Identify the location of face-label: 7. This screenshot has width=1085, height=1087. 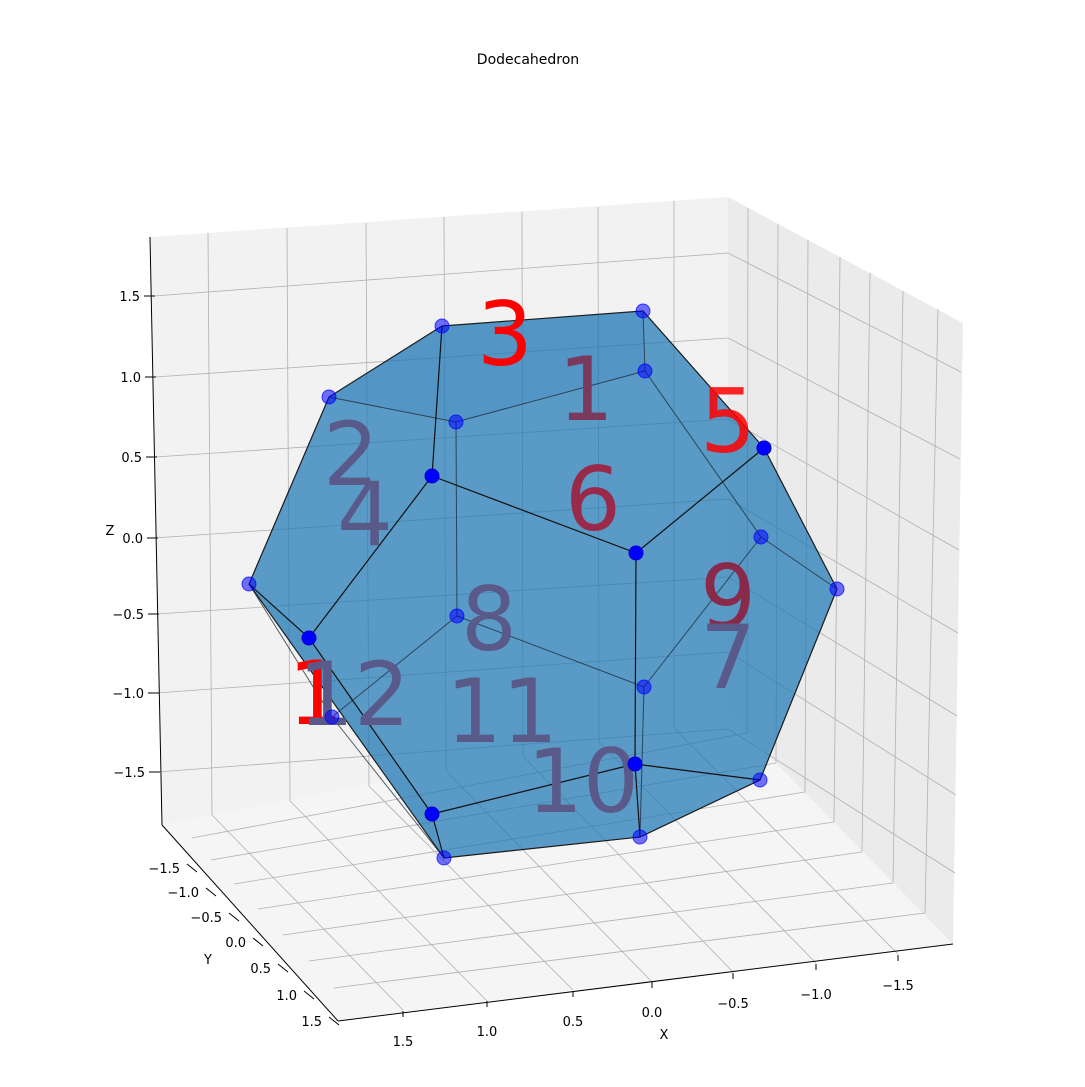
(728, 657).